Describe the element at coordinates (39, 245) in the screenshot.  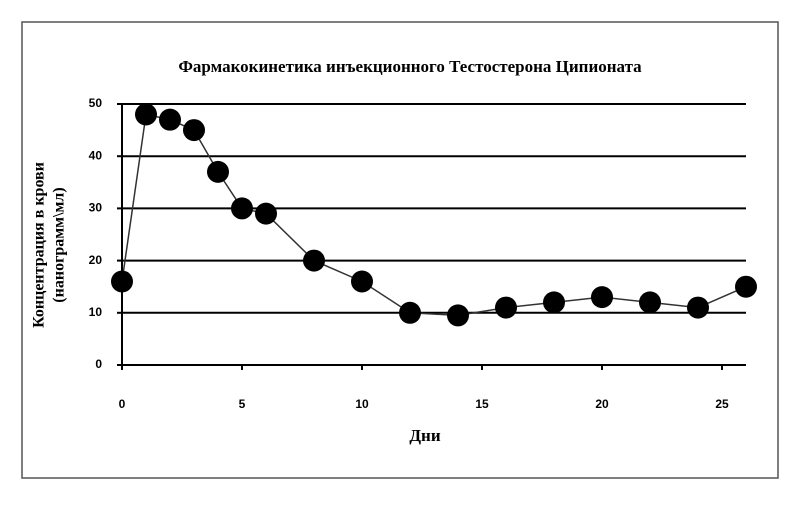
I see `y-axis-label: Концентрация в крови` at that location.